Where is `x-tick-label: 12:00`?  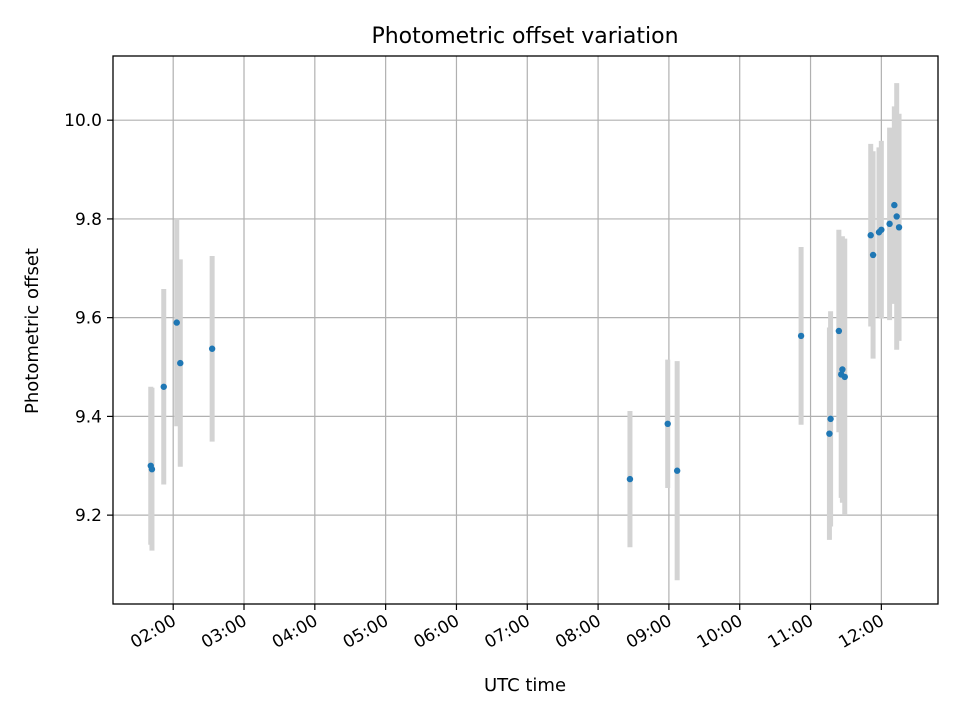
x-tick-label: 12:00 is located at coordinates (861, 632).